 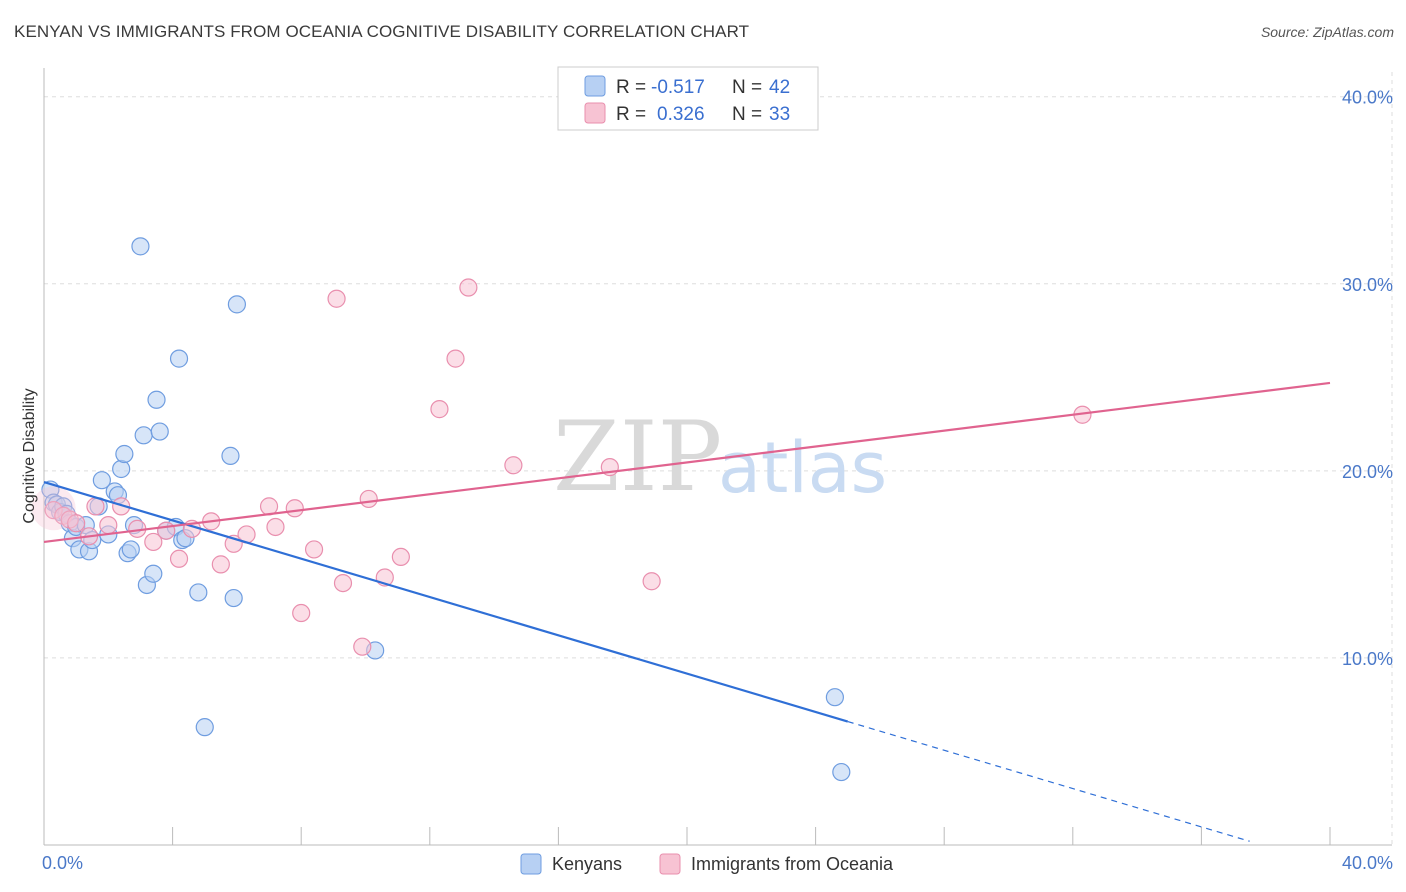 I want to click on y-tick-label-10: 10.0%, so click(x=1367, y=659).